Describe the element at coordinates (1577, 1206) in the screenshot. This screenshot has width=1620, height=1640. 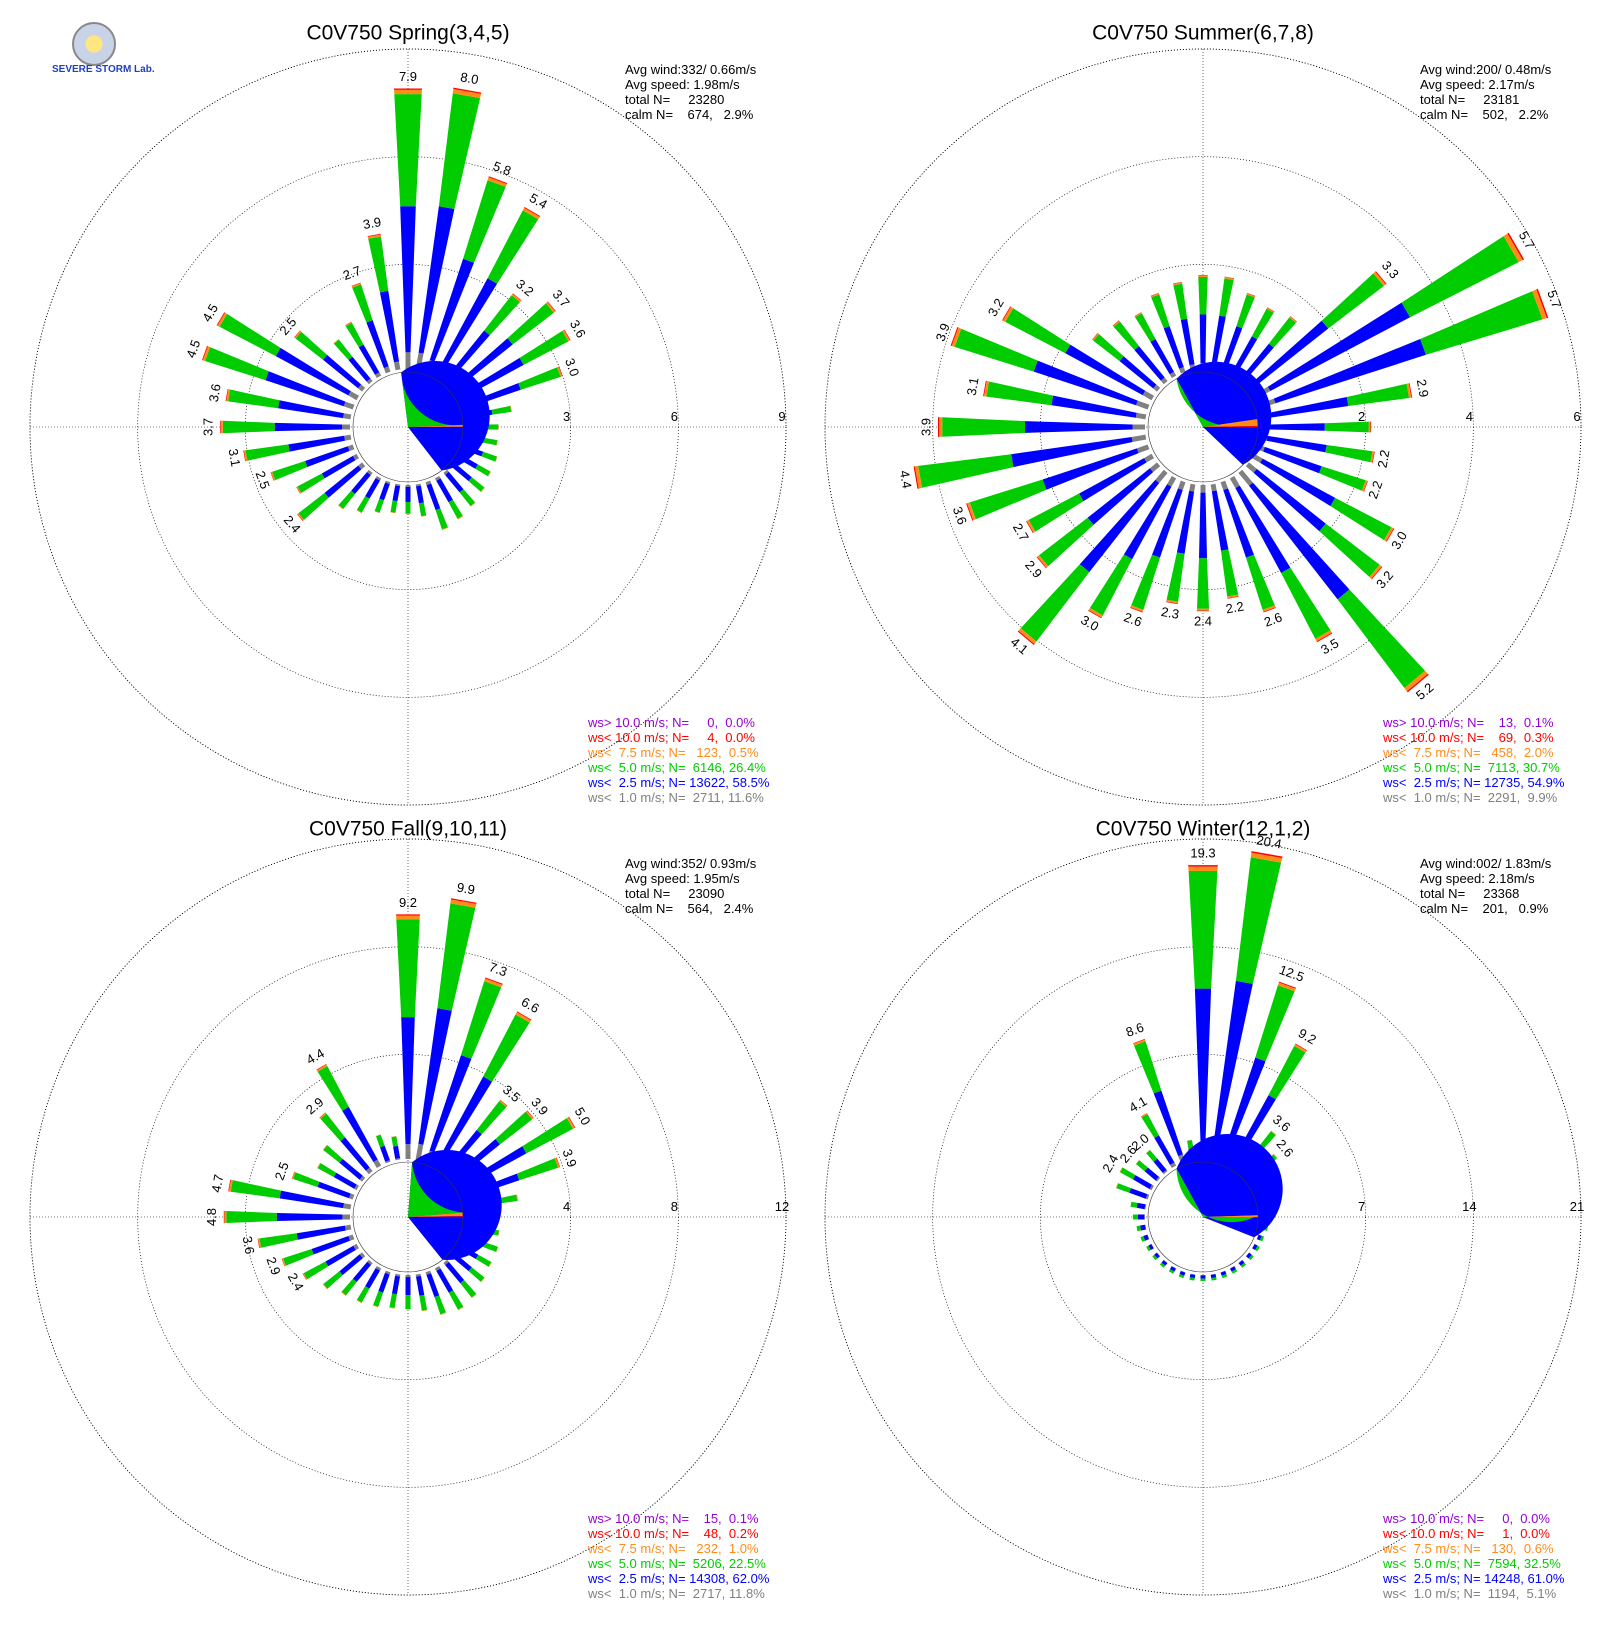
I see `ring-tick-label: 21` at that location.